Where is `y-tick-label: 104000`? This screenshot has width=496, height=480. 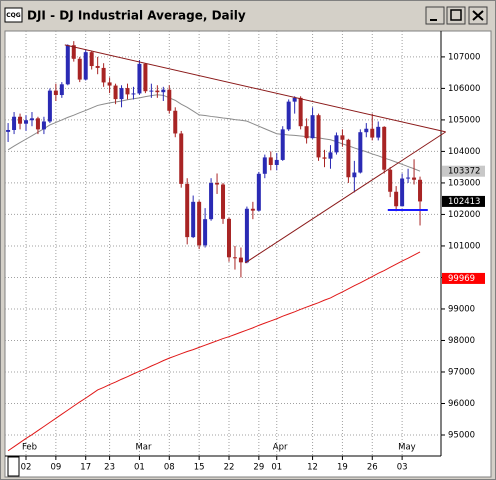 y-tick-label: 104000 is located at coordinates (464, 152).